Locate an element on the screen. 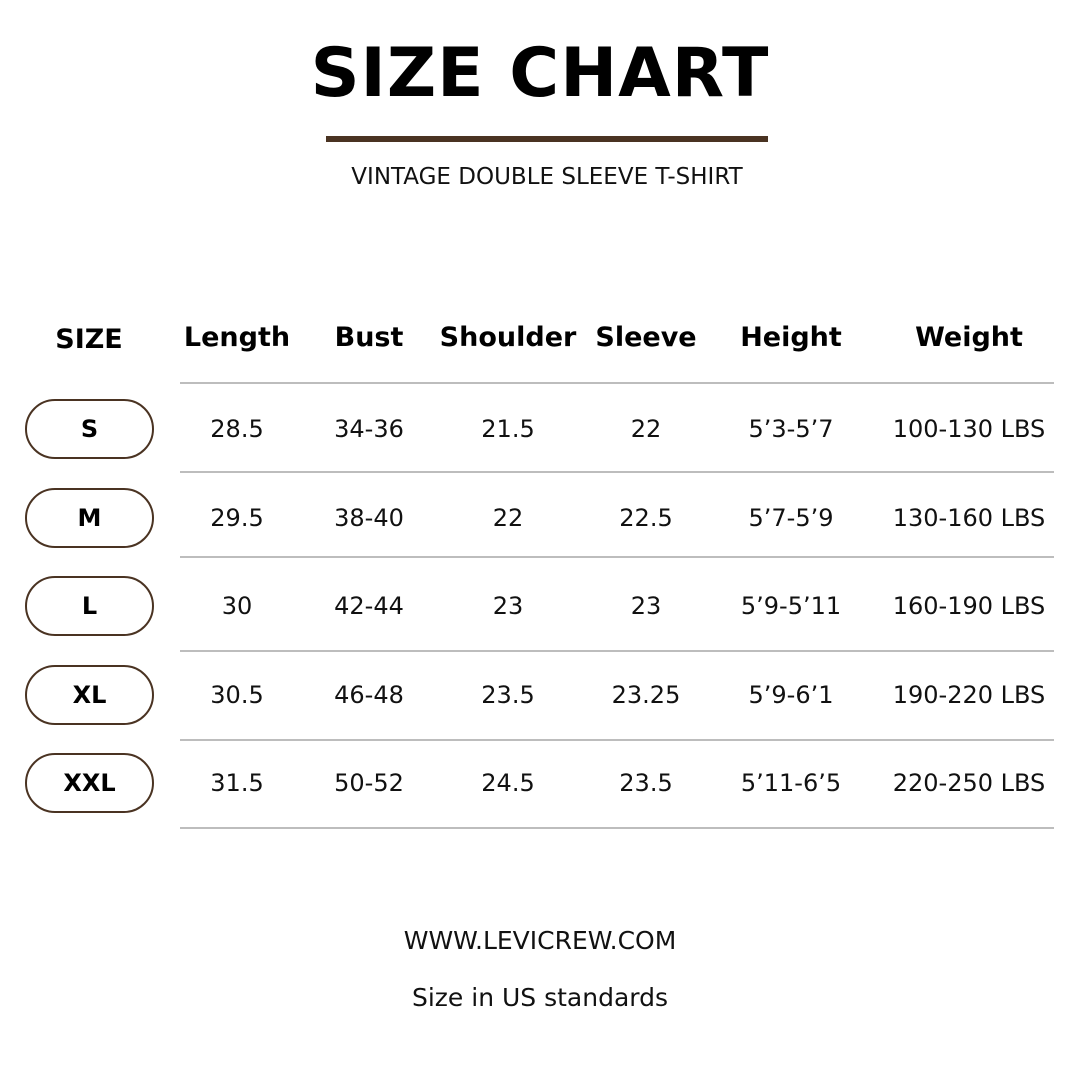  table-cell: 46-48 is located at coordinates (369, 695).